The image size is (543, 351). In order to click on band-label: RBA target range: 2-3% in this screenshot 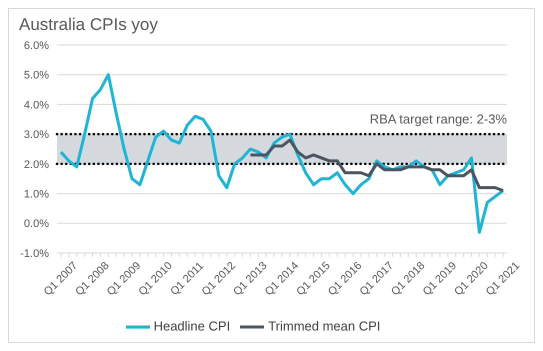, I will do `click(439, 118)`.